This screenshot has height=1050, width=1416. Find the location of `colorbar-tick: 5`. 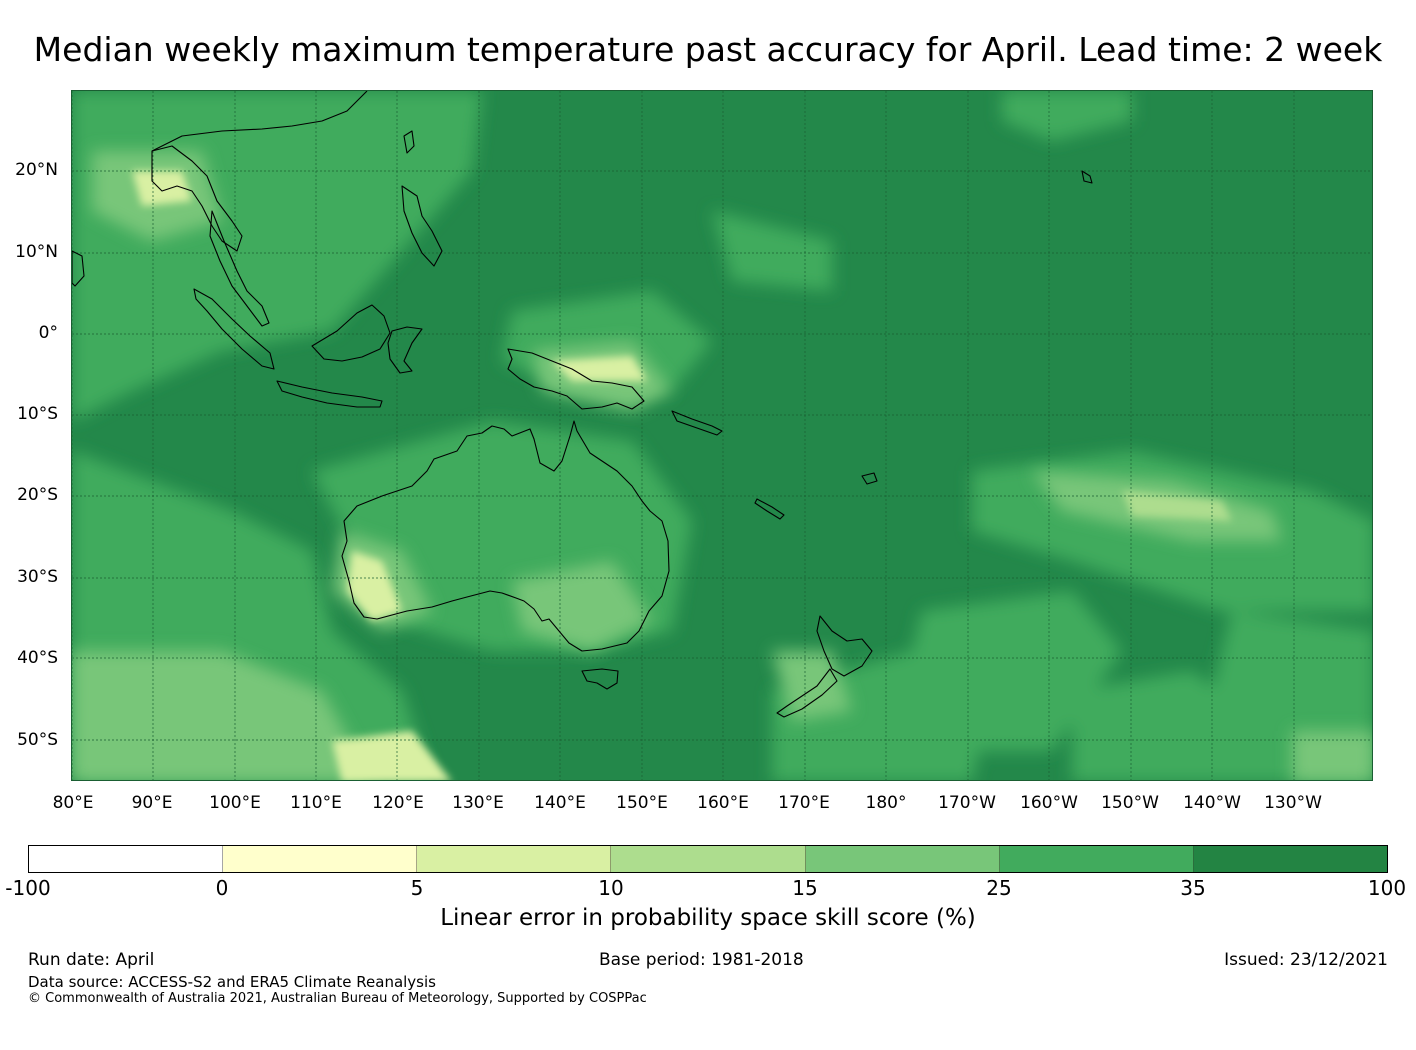

colorbar-tick: 5 is located at coordinates (417, 888).